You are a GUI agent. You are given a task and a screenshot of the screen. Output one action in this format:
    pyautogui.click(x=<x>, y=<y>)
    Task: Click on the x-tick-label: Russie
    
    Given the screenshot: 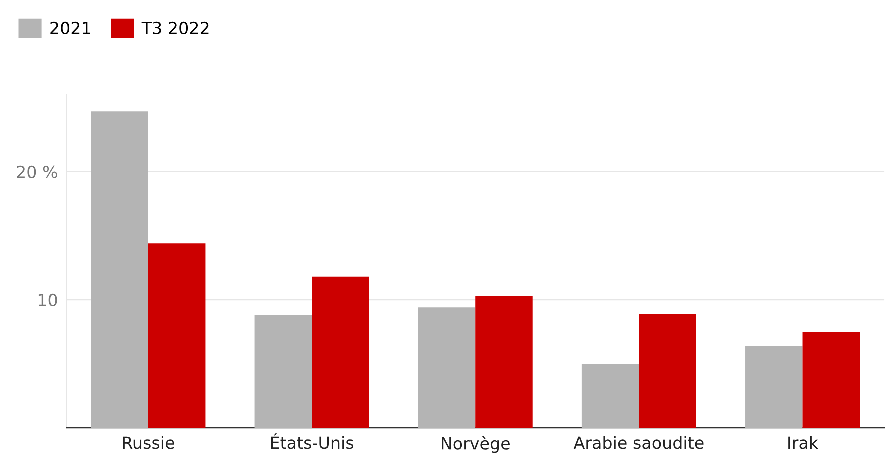 What is the action you would take?
    pyautogui.click(x=148, y=443)
    